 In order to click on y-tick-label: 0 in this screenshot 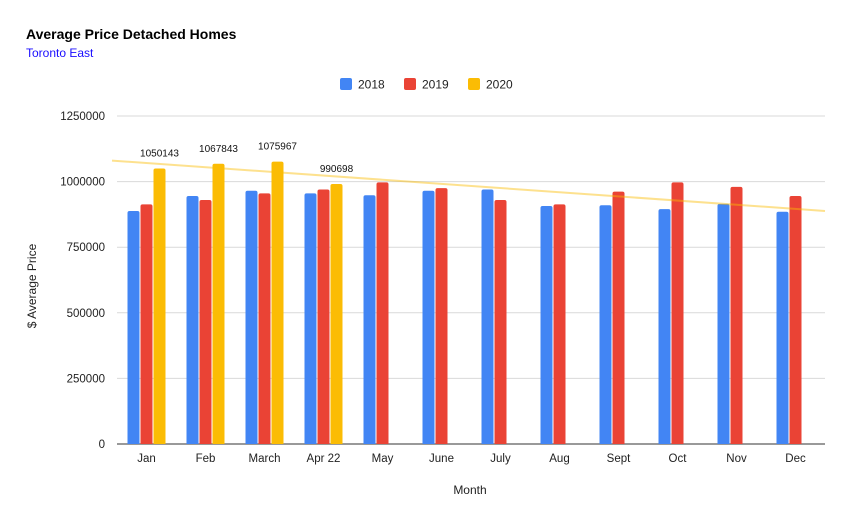, I will do `click(102, 445)`.